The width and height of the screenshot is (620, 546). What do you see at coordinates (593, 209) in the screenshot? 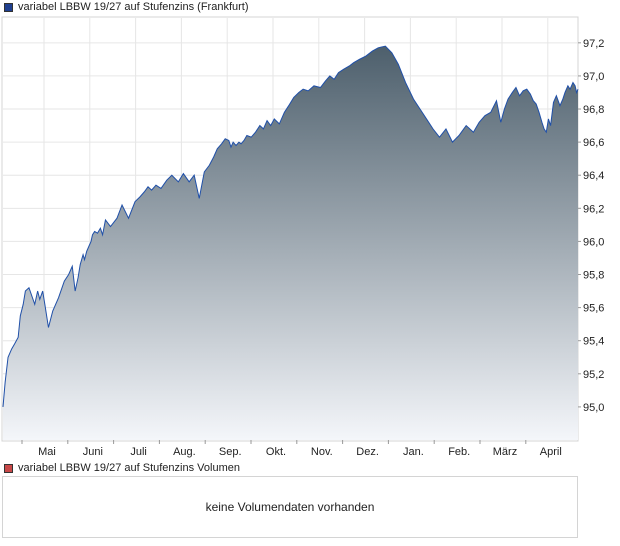
I see `y-tick-label: 96,2` at bounding box center [593, 209].